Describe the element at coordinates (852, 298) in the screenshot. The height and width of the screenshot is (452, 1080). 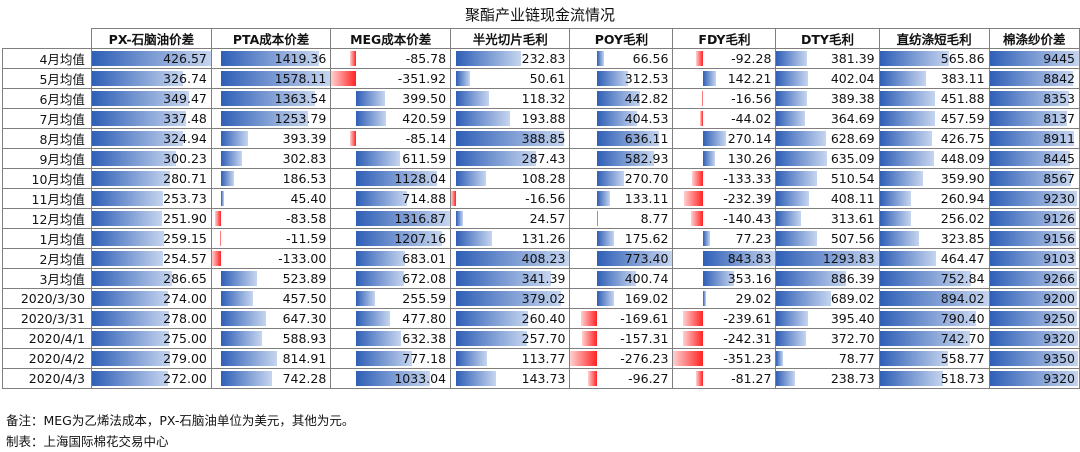
I see `value-label: 689.02` at that location.